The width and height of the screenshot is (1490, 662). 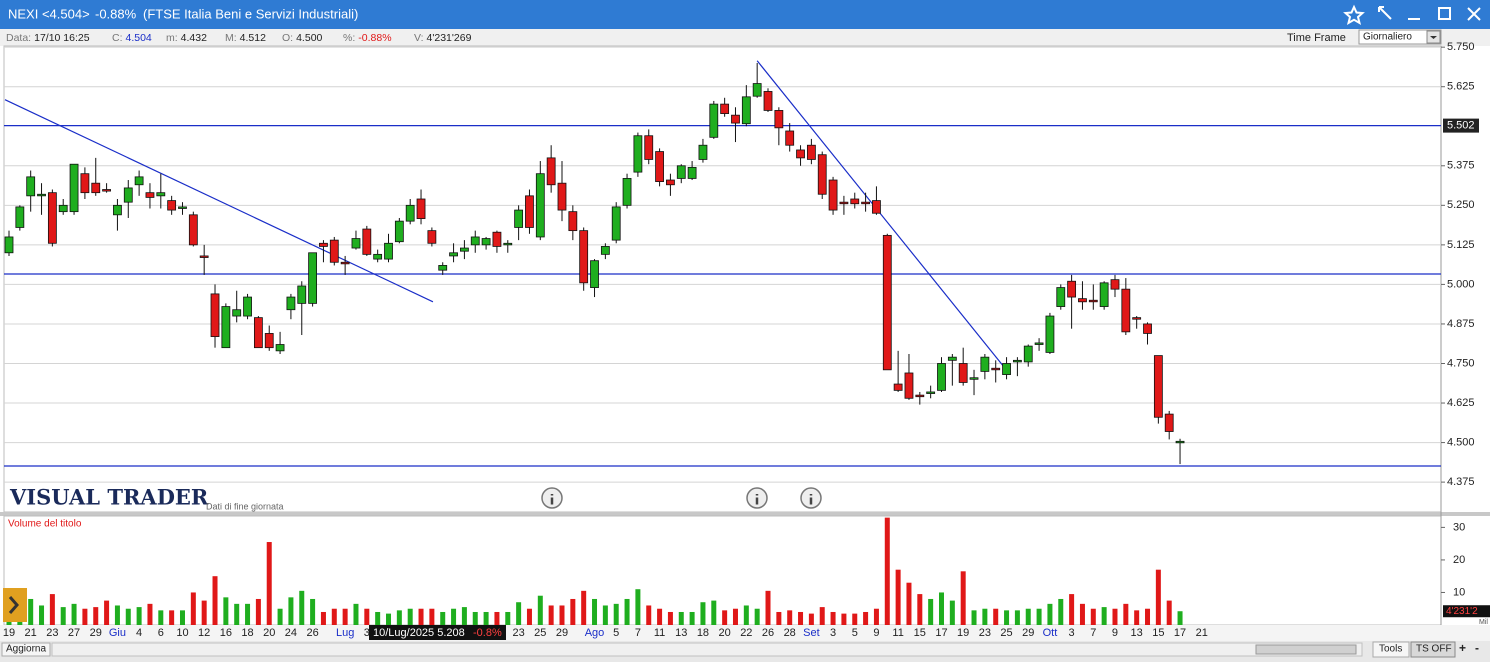 What do you see at coordinates (1462, 648) in the screenshot?
I see `zoom-in: +` at bounding box center [1462, 648].